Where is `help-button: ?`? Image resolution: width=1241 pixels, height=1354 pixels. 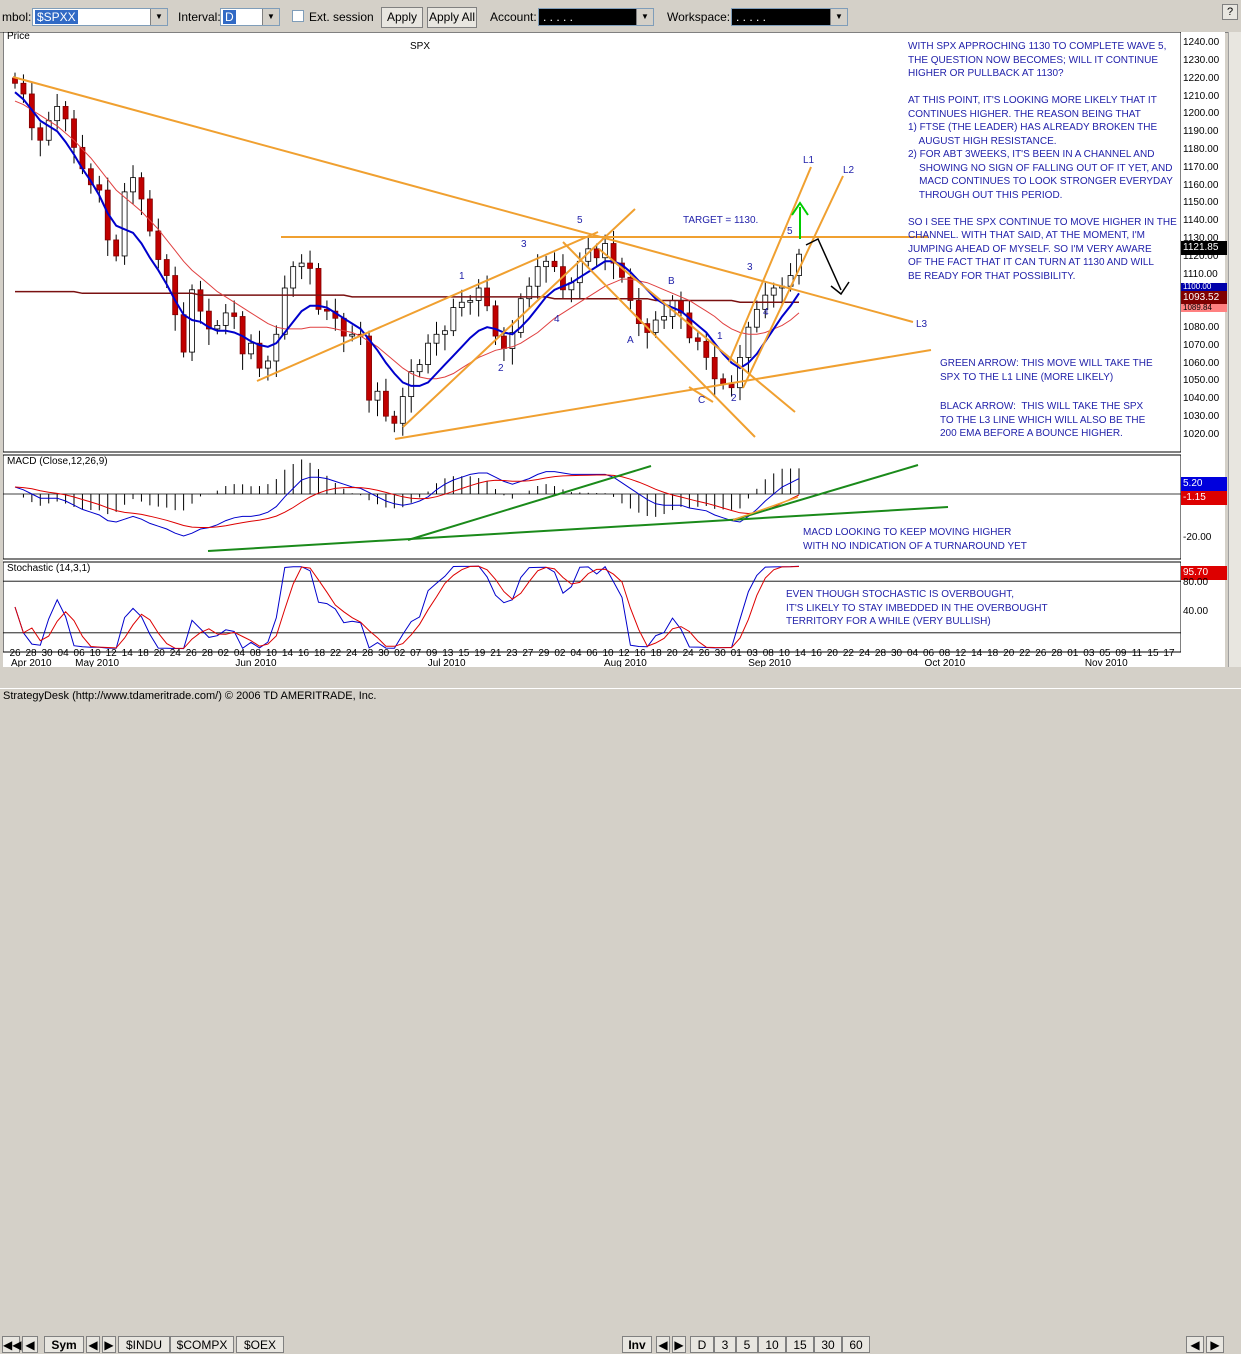 help-button: ? is located at coordinates (1230, 12).